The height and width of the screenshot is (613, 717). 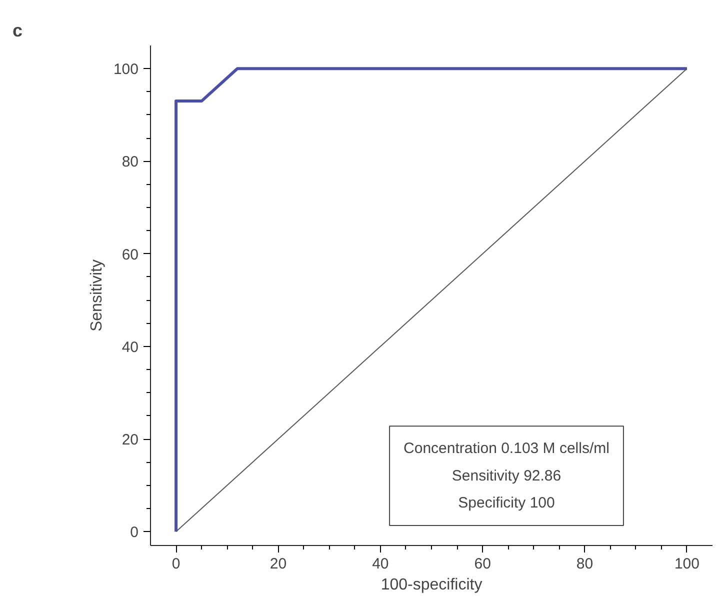 What do you see at coordinates (431, 585) in the screenshot?
I see `x-axis-title: 100-specificity` at bounding box center [431, 585].